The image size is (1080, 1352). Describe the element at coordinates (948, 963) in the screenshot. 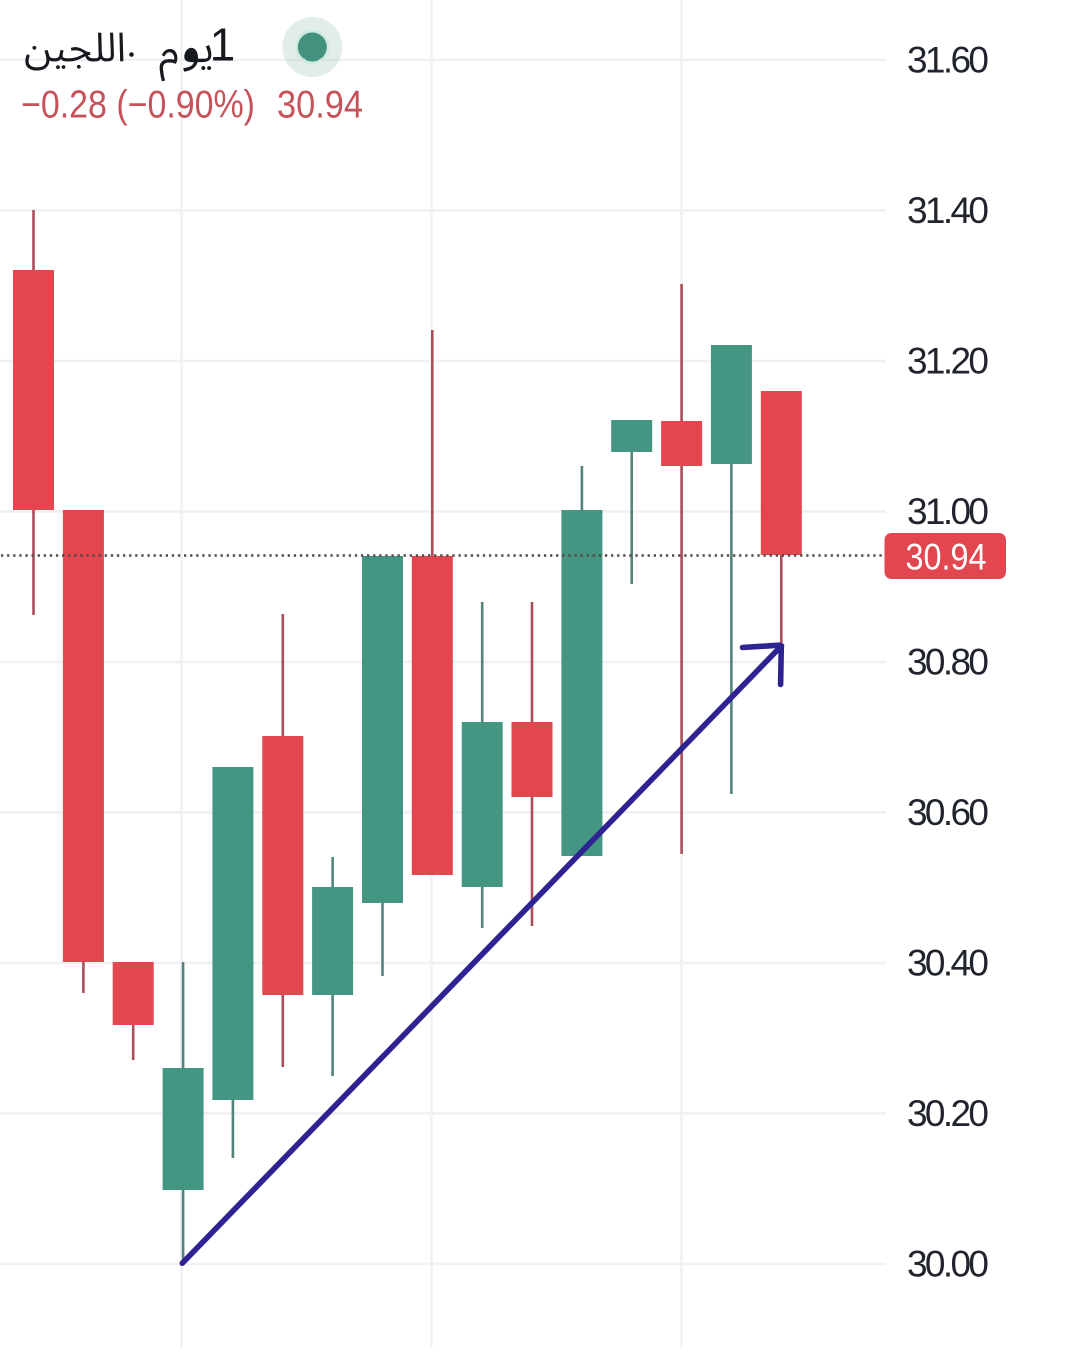

I see `svg-text: 30.40` at that location.